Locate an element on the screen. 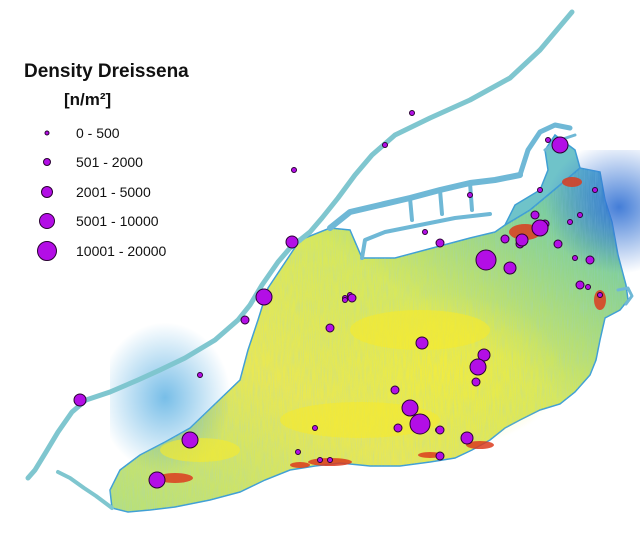 The image size is (640, 545). harbor-channels is located at coordinates (425, 201).